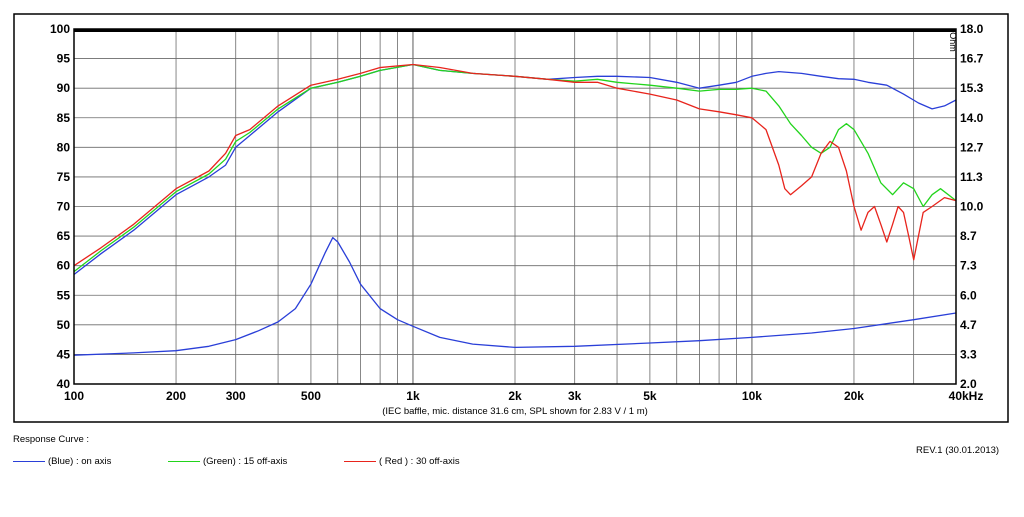 This screenshot has height=517, width=1024. I want to click on y2-tick-label: 3.3, so click(968, 354).